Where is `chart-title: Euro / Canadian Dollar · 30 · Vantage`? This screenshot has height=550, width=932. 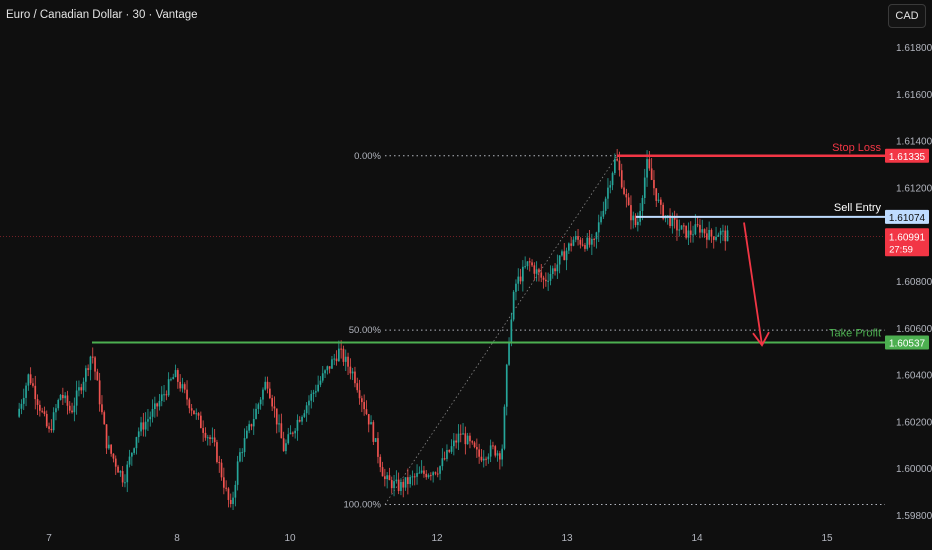 chart-title: Euro / Canadian Dollar · 30 · Vantage is located at coordinates (102, 15).